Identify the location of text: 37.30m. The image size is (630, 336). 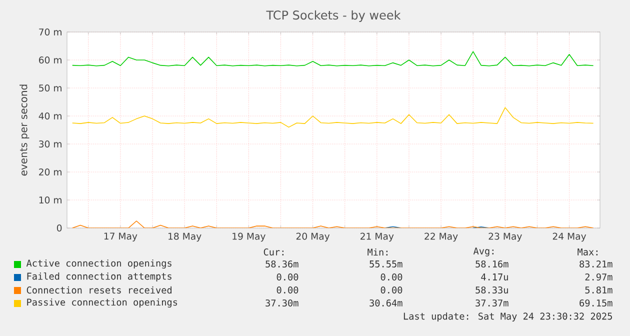
(282, 303).